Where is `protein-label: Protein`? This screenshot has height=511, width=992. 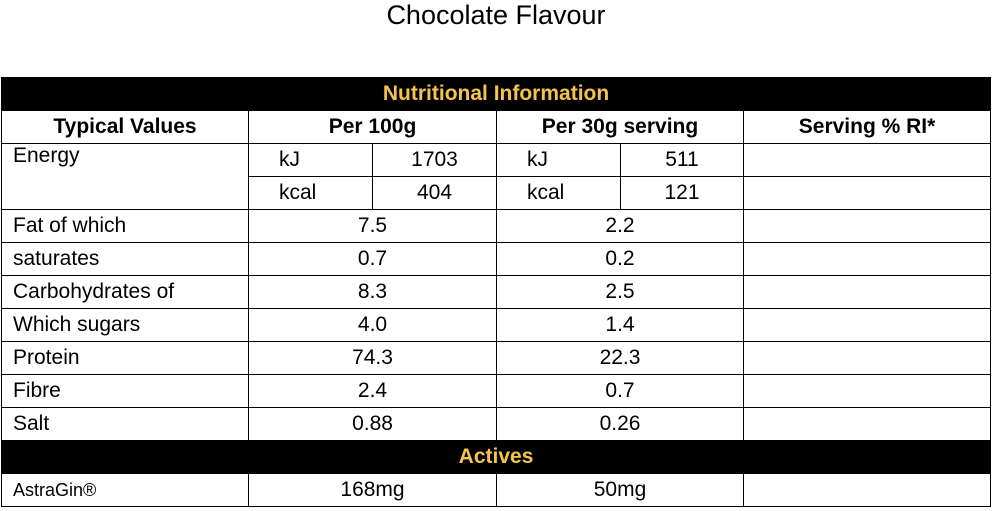 protein-label: Protein is located at coordinates (125, 358).